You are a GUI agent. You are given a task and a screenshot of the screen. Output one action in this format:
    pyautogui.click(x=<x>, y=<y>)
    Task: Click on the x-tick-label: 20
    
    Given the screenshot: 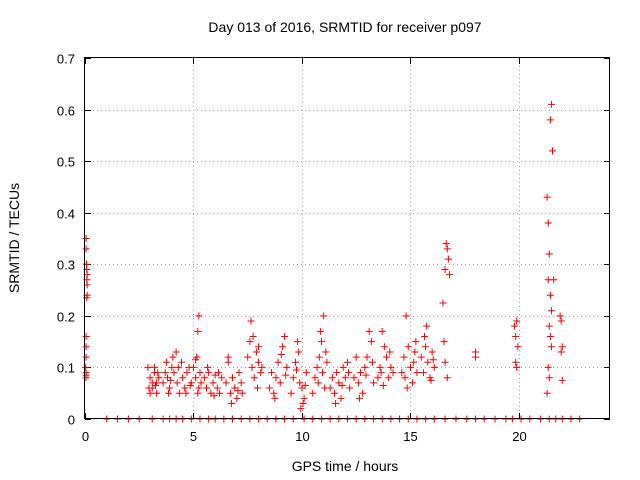 What is the action you would take?
    pyautogui.click(x=519, y=436)
    